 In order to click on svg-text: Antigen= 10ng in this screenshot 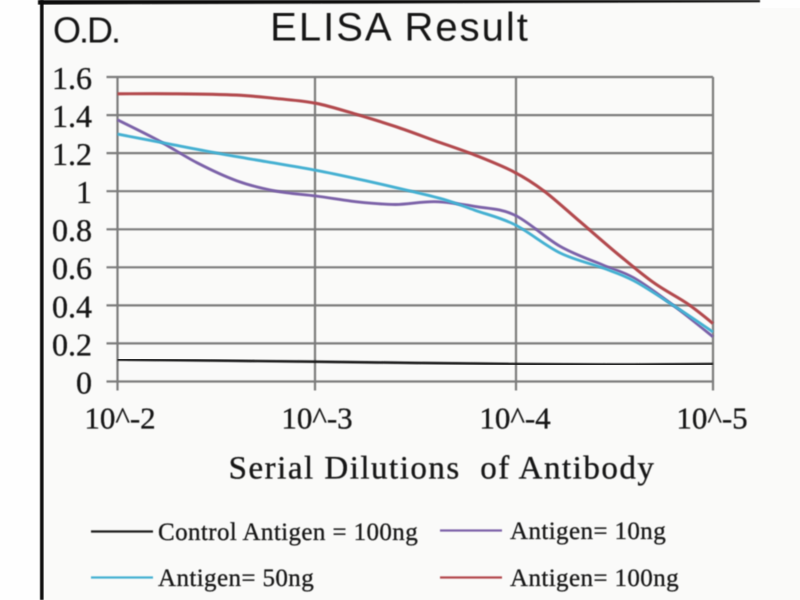, I will do `click(588, 531)`.